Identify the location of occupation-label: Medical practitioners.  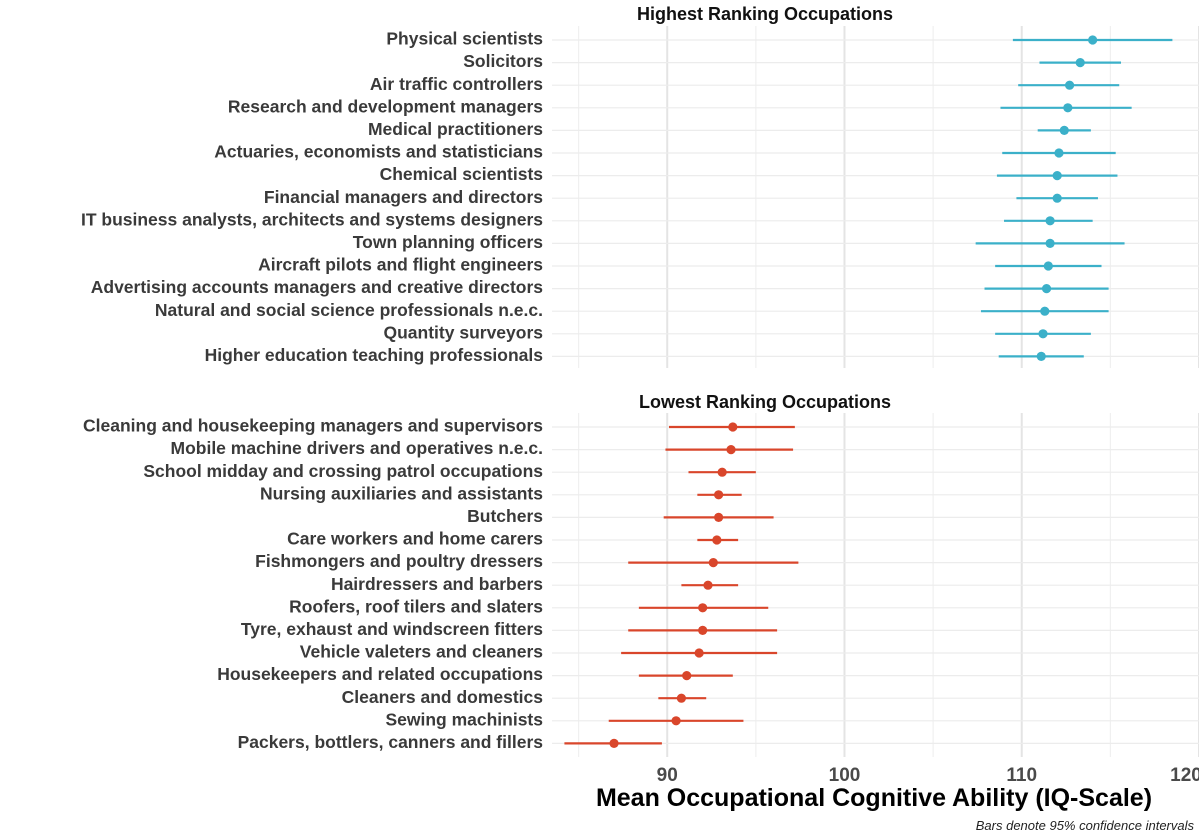
(455, 129).